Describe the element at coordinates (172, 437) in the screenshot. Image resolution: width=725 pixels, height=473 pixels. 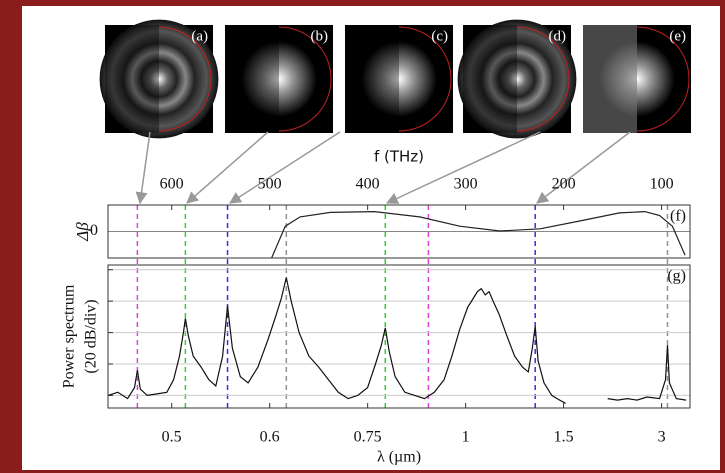
I see `x-tick-label: 0.5` at that location.